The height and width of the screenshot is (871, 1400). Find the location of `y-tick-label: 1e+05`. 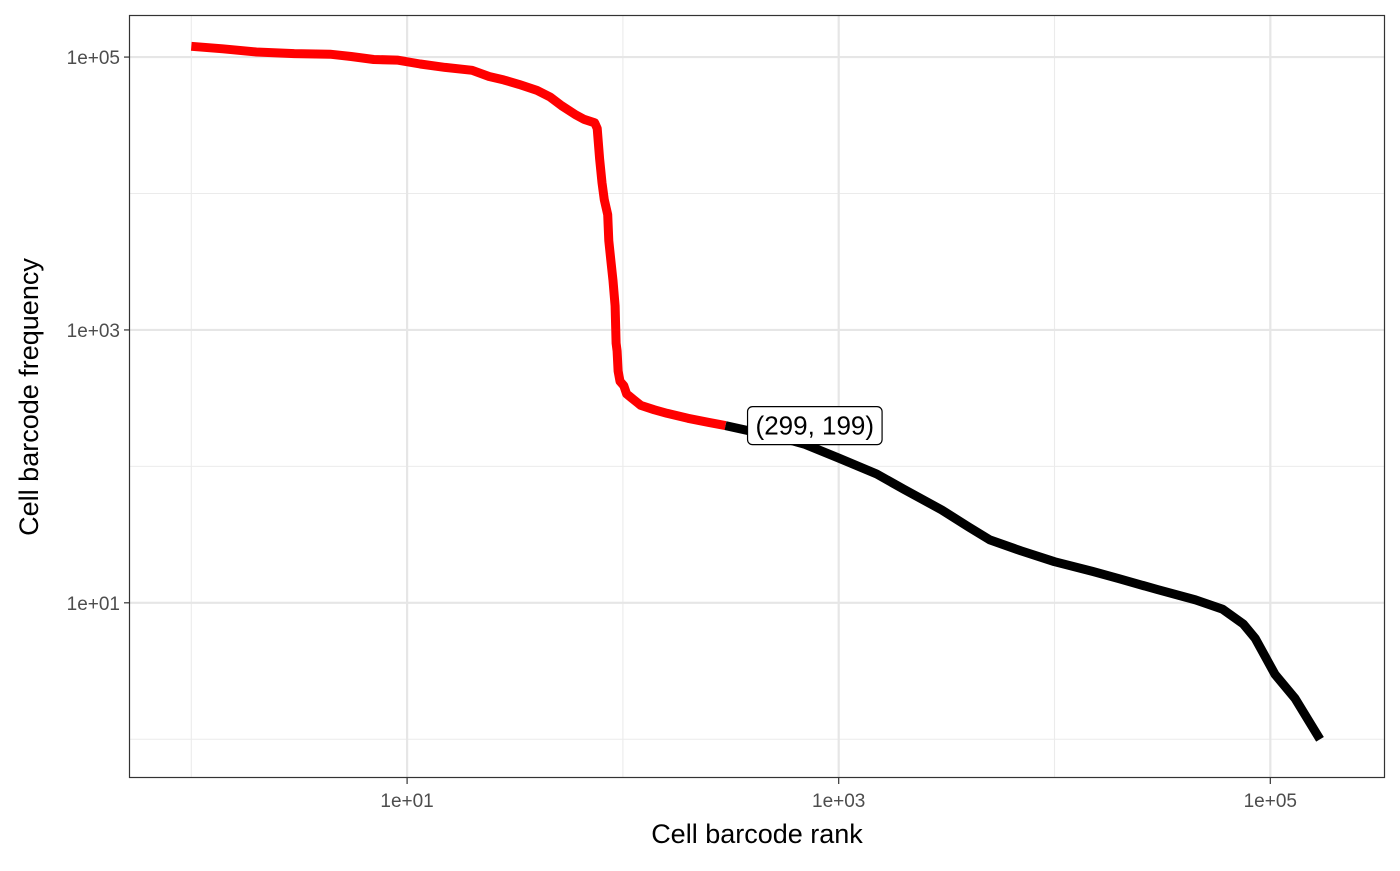

y-tick-label: 1e+05 is located at coordinates (93, 58).